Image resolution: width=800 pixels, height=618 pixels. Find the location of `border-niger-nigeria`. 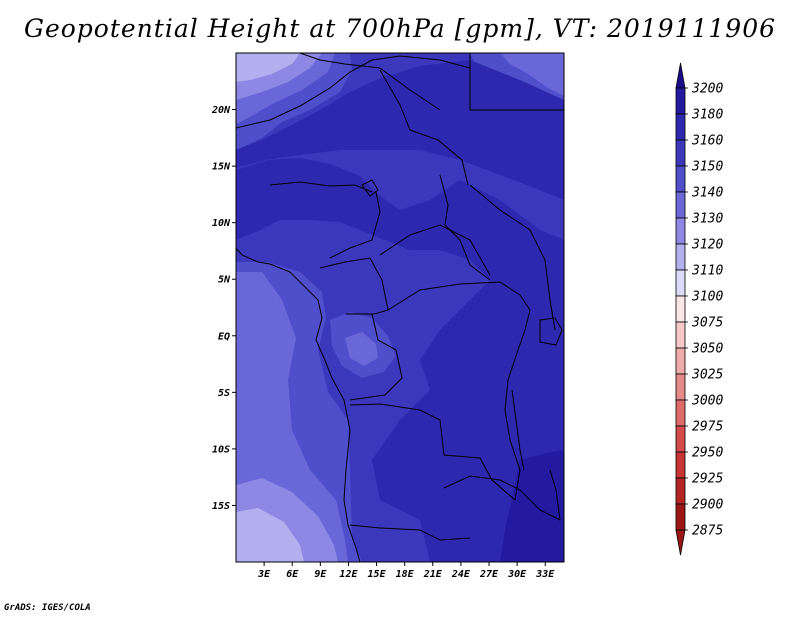

border-niger-nigeria is located at coordinates (321, 187).